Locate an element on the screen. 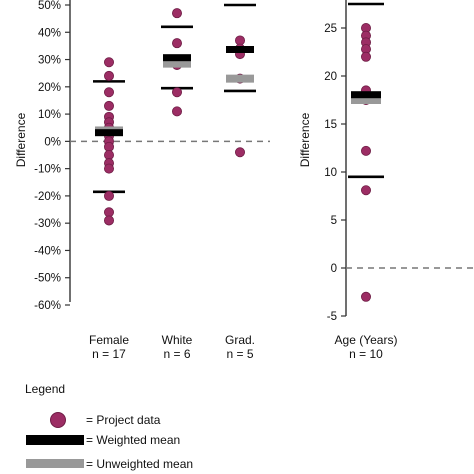 This screenshot has height=474, width=474. y-tick-label: 25 is located at coordinates (330, 29).